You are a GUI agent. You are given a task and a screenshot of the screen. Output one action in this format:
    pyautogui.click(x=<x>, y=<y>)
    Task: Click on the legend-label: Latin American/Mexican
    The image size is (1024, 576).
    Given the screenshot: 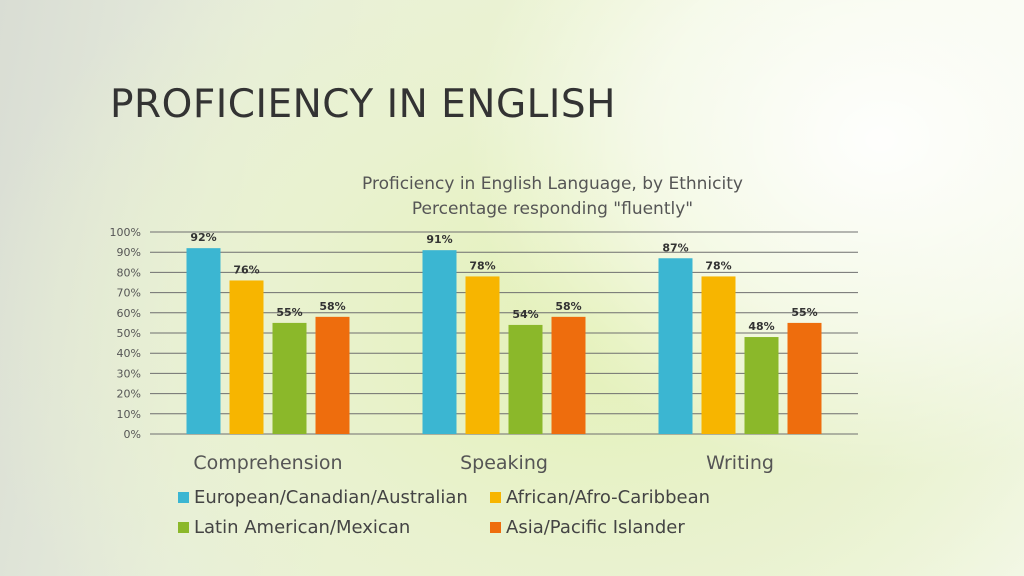 What is the action you would take?
    pyautogui.click(x=302, y=527)
    